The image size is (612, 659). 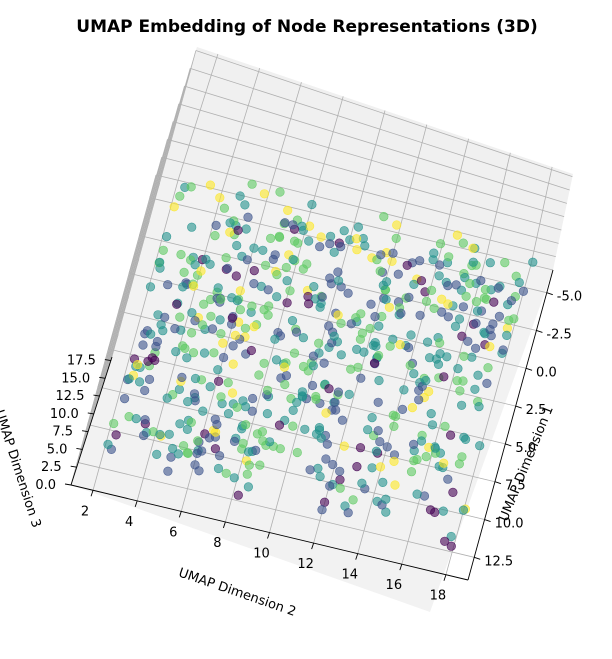 I want to click on y-tick-label: -5.0, so click(x=569, y=297).